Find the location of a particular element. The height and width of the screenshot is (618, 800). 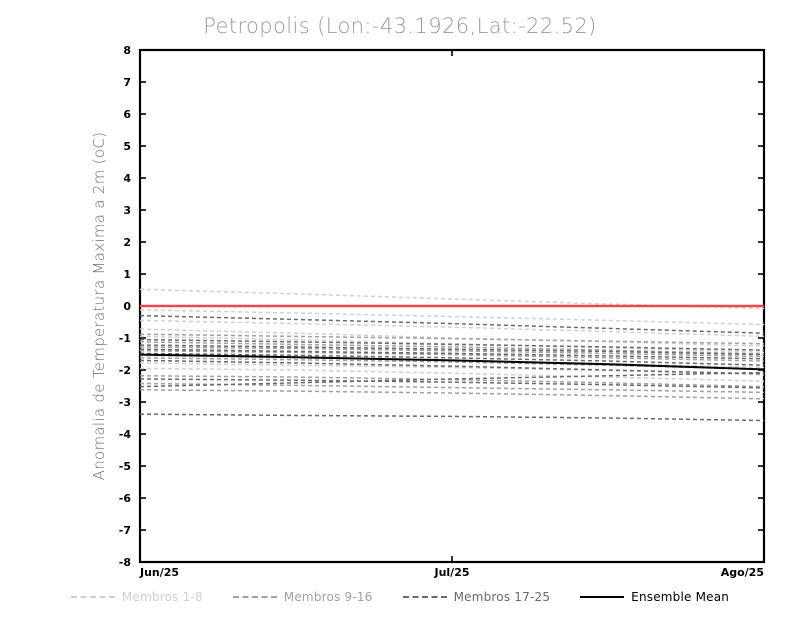

chart-title: Petropolis (Lon:-43.1926,Lat:-22.52) is located at coordinates (400, 26).